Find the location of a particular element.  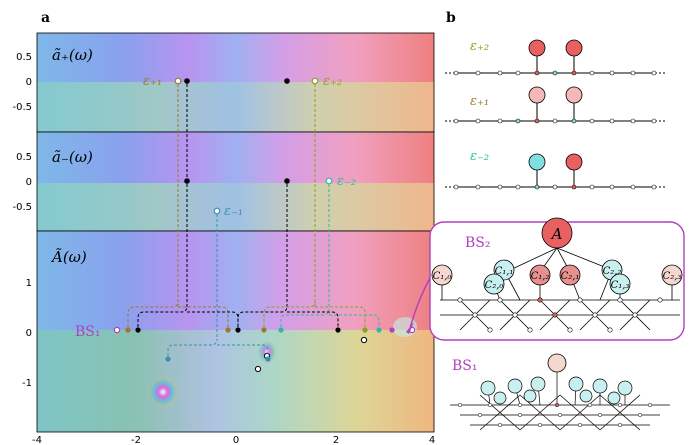

eps-plus2-marker is located at coordinates (315, 81).